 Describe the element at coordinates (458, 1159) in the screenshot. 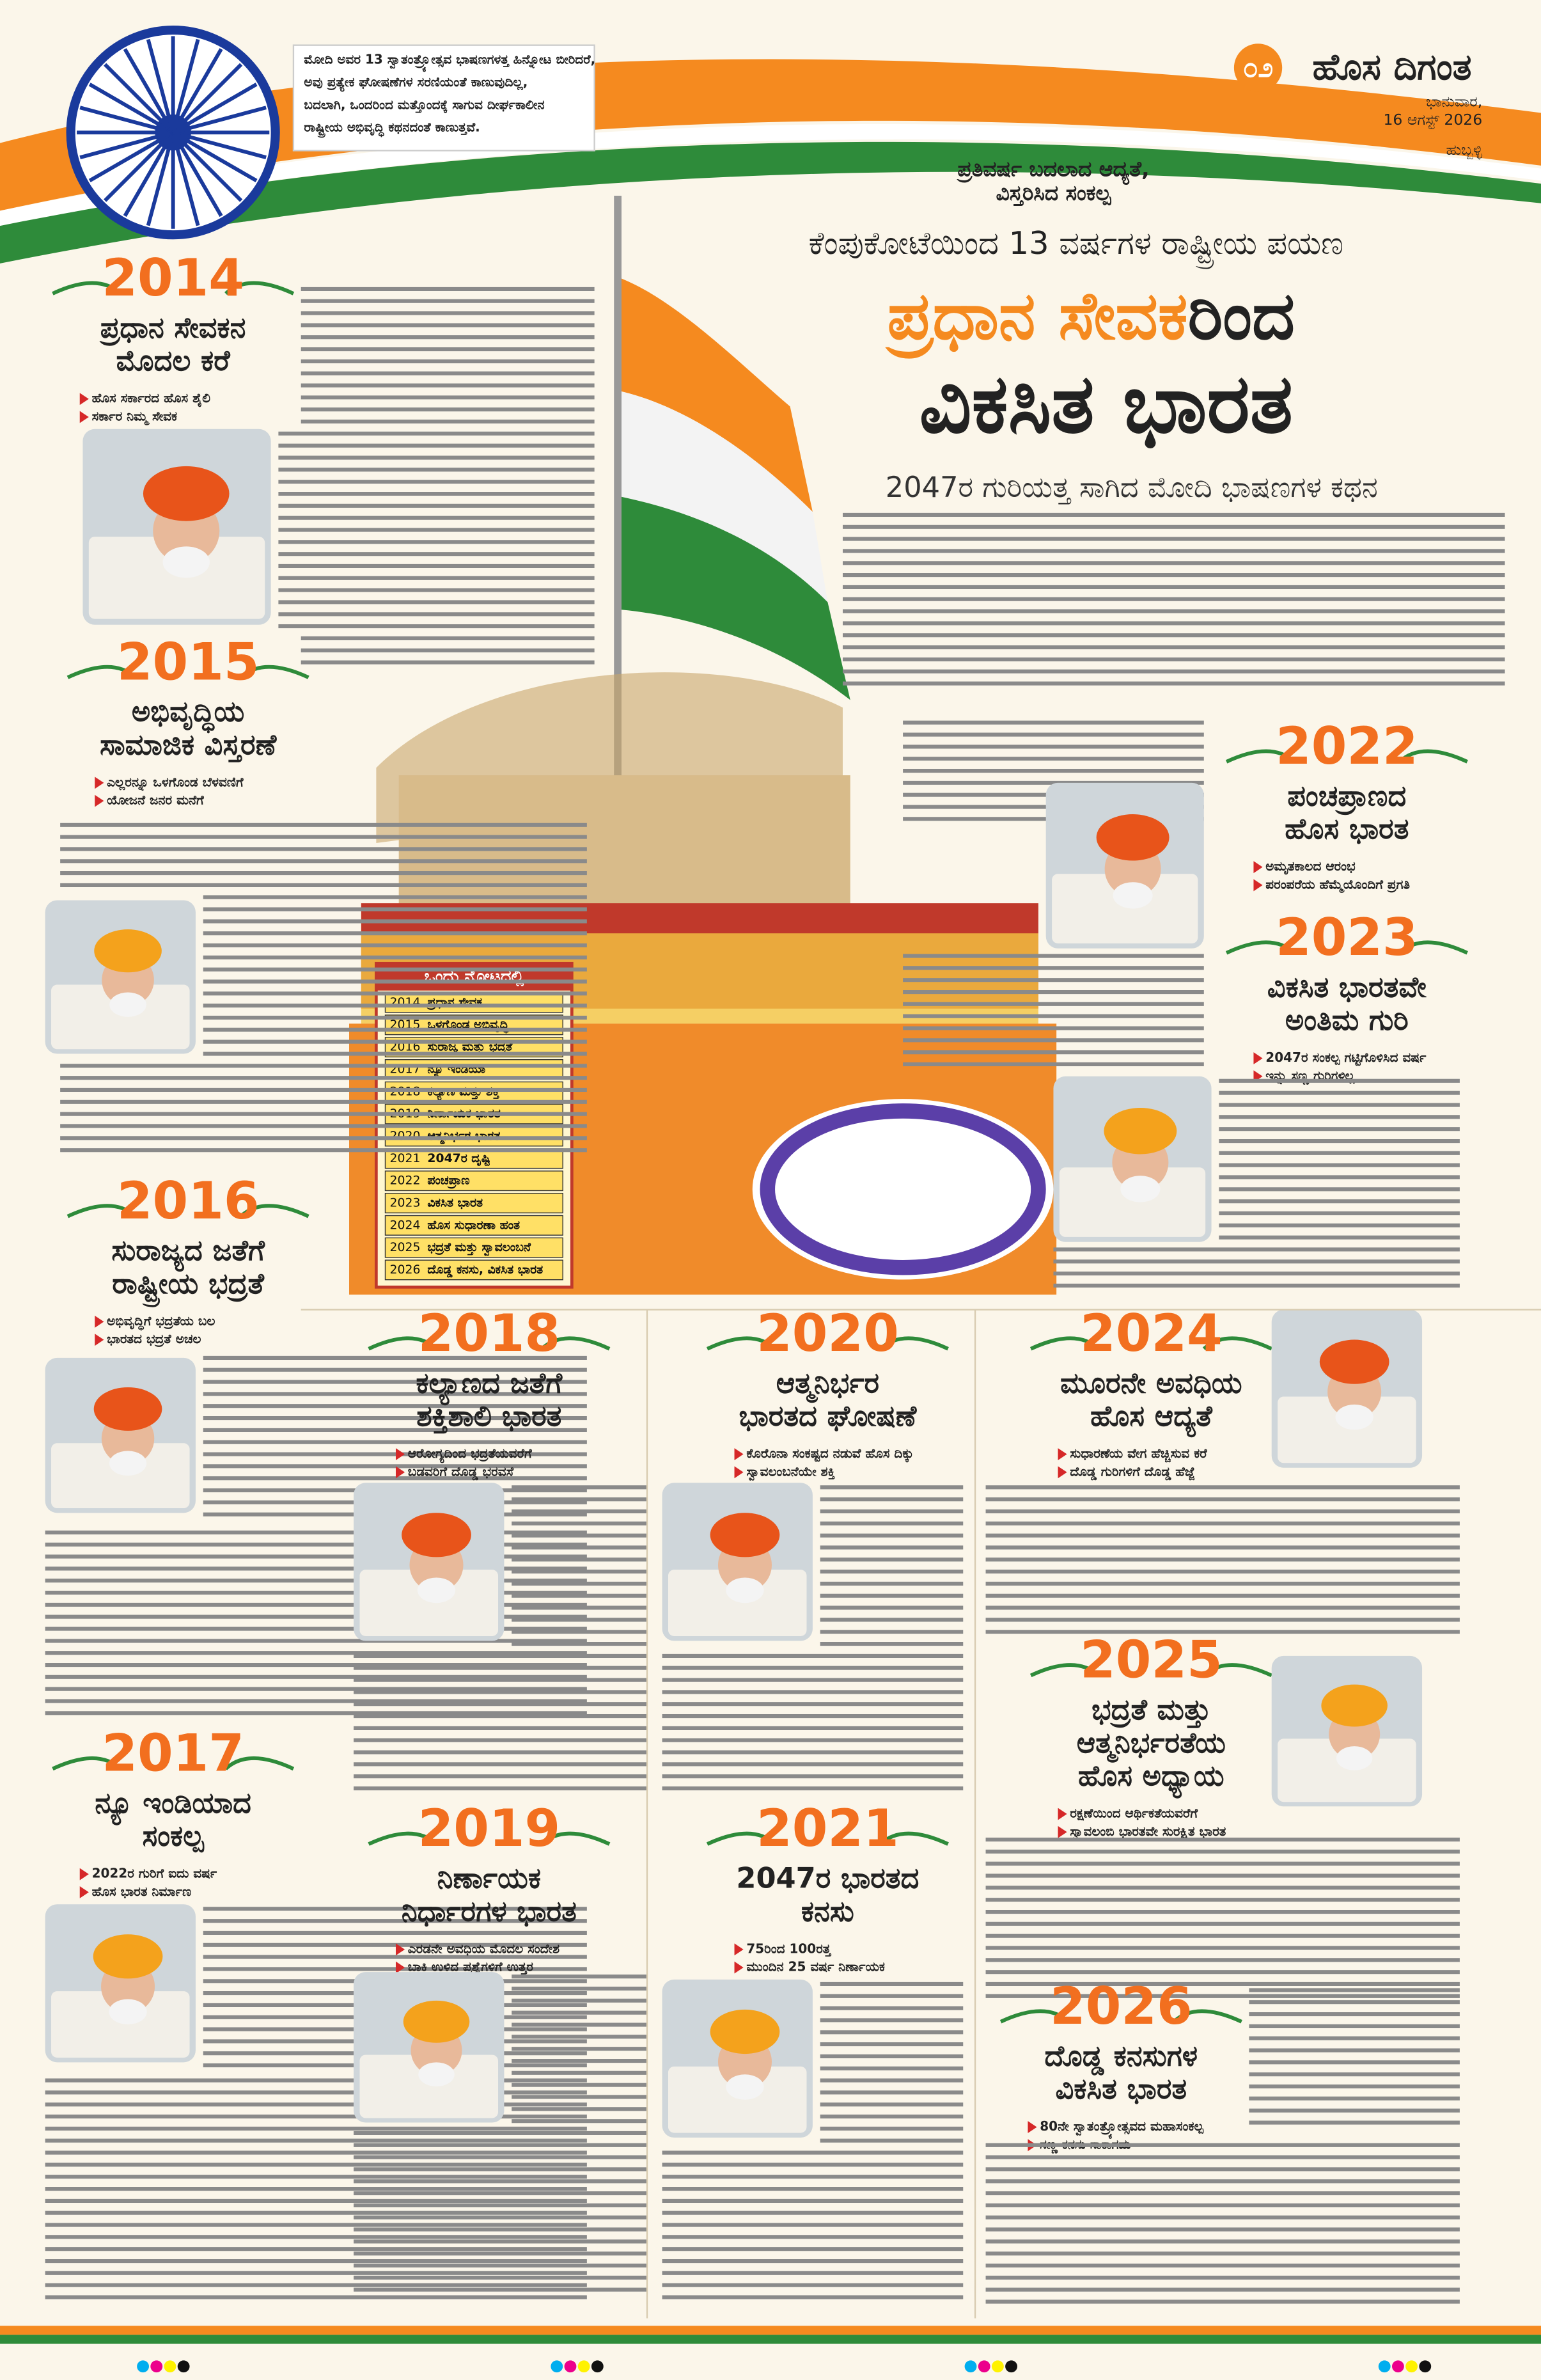

I see `glance-label: 2047ರ ದೃಷ್ಟಿ` at that location.